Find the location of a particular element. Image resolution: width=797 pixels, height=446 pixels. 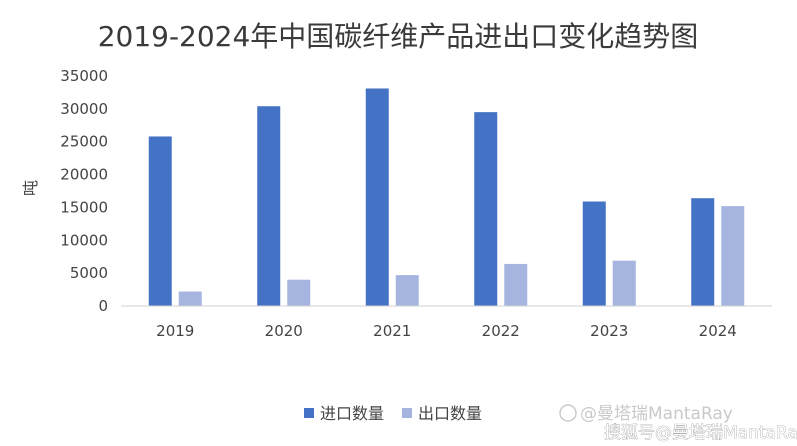

bar-import-2023 is located at coordinates (594, 253).